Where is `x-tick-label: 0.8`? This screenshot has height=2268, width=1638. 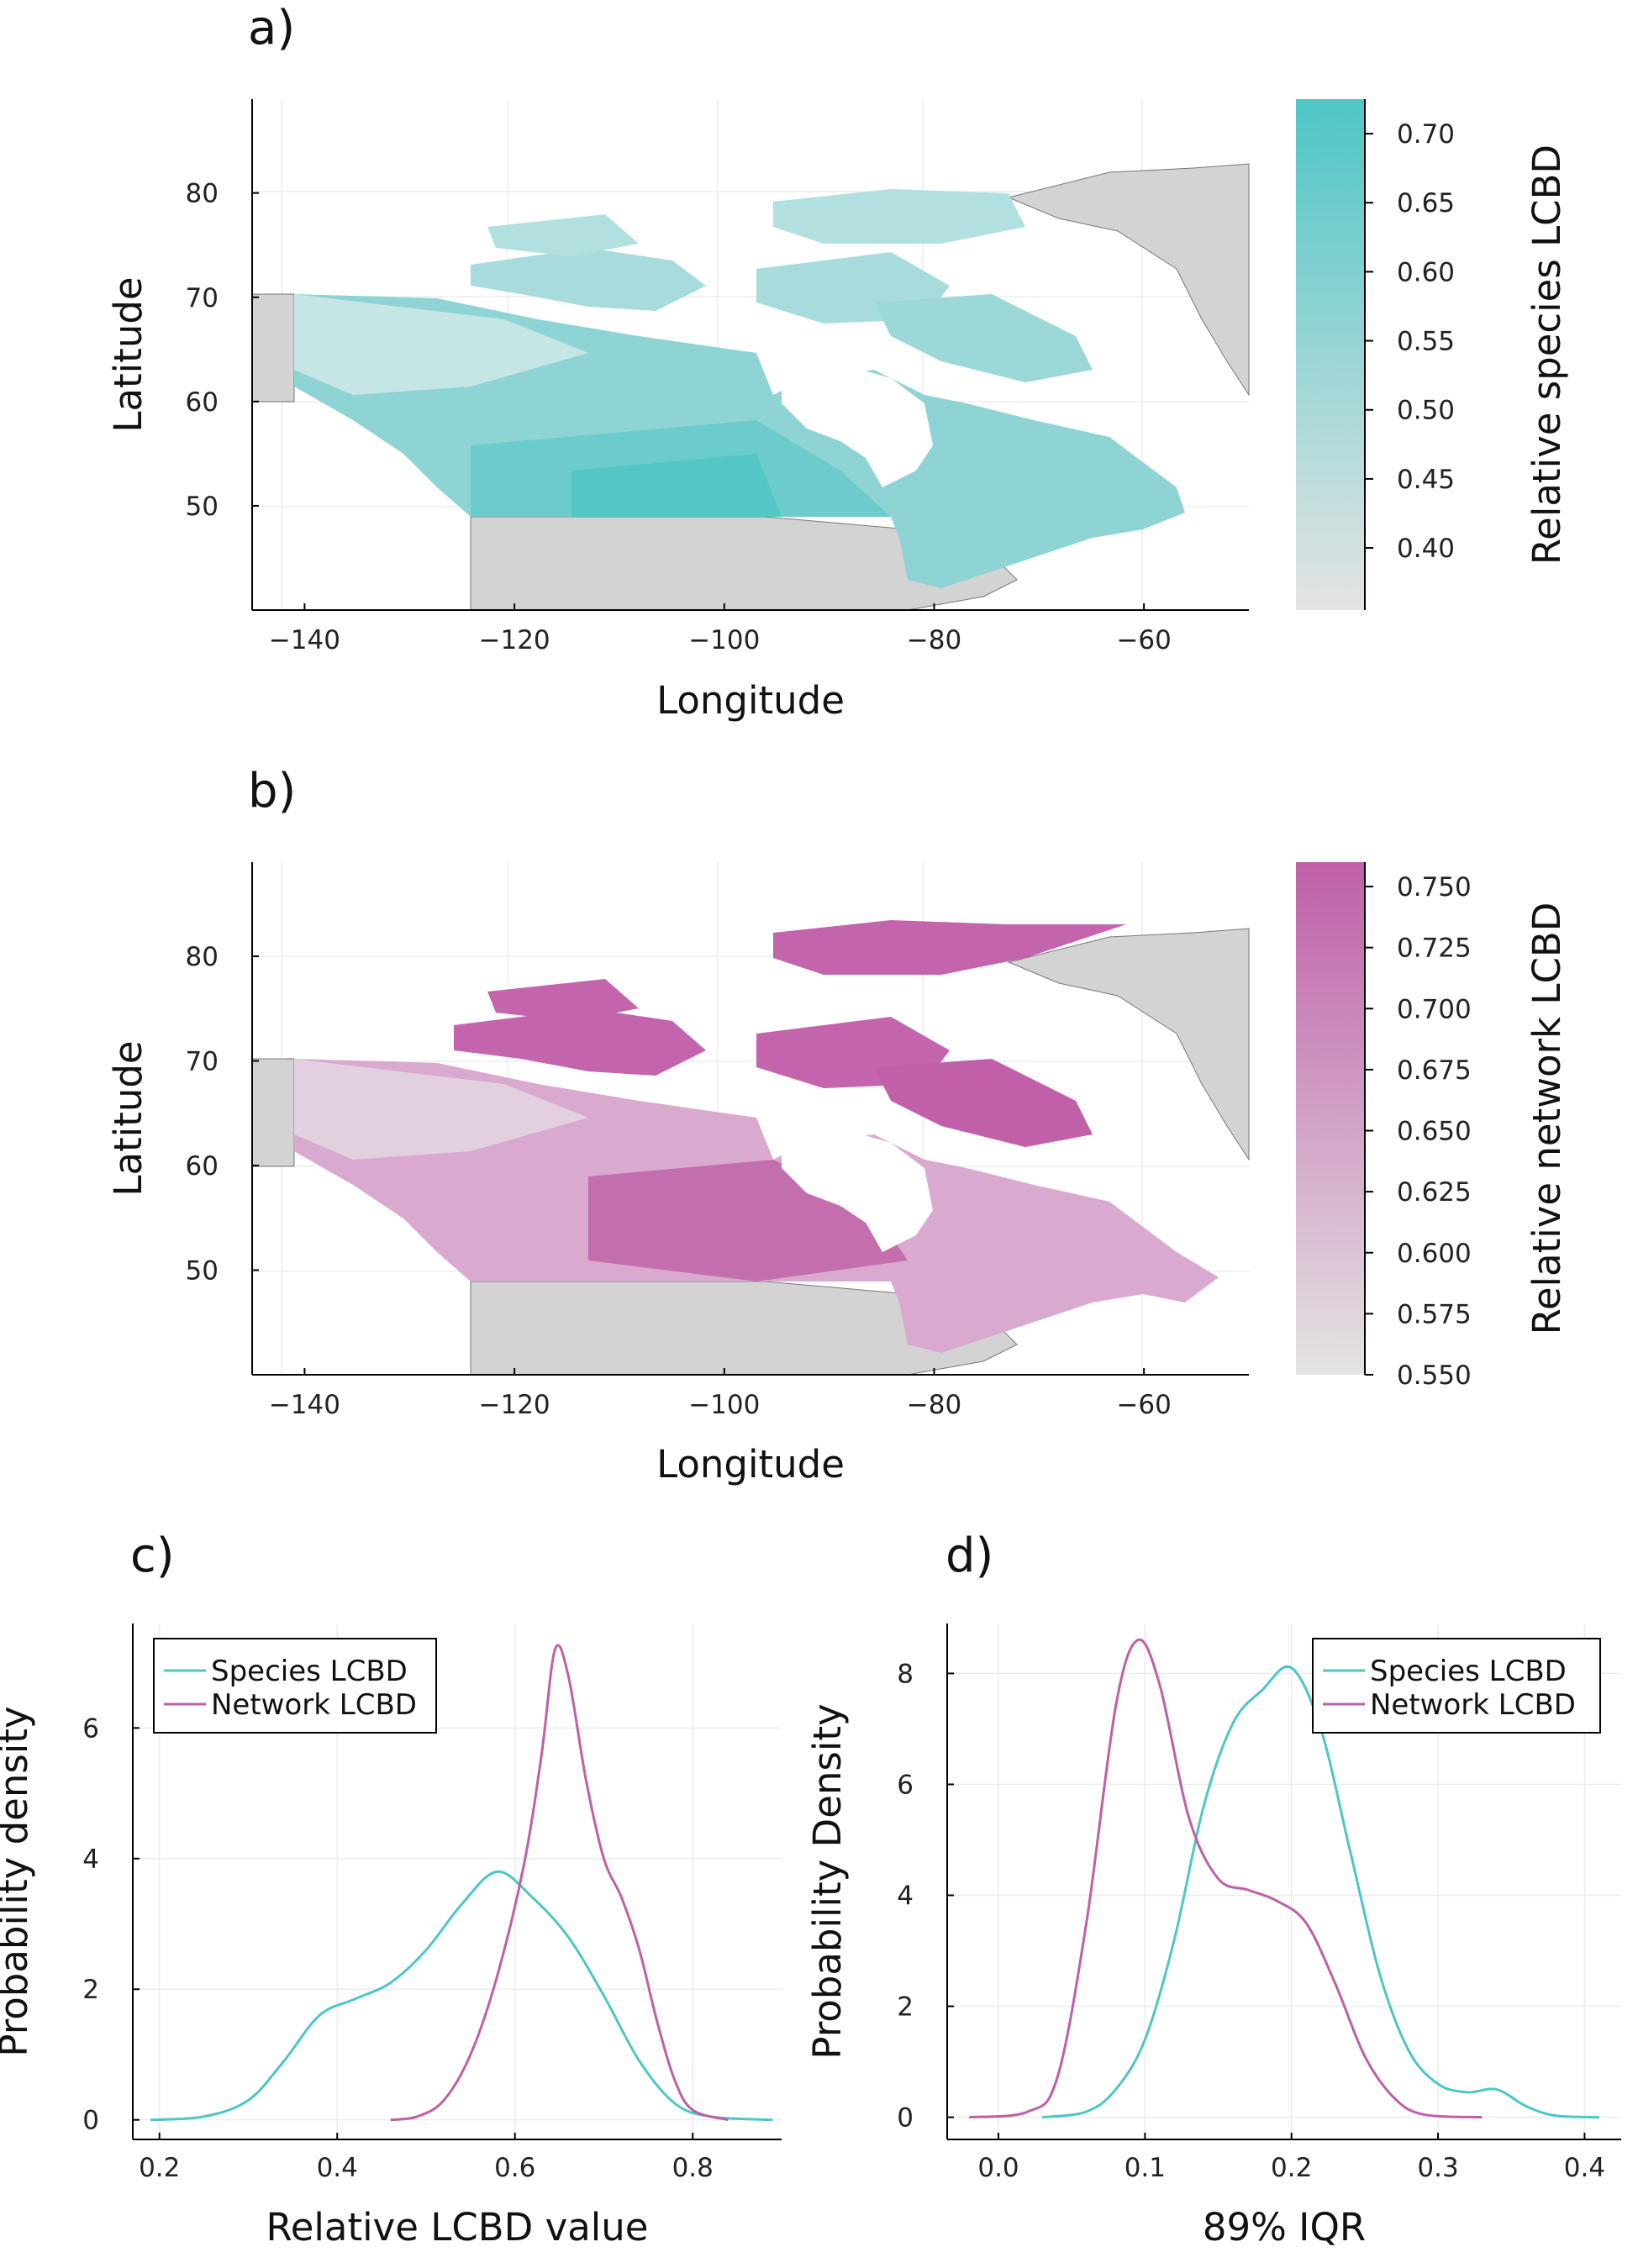
x-tick-label: 0.8 is located at coordinates (693, 2168).